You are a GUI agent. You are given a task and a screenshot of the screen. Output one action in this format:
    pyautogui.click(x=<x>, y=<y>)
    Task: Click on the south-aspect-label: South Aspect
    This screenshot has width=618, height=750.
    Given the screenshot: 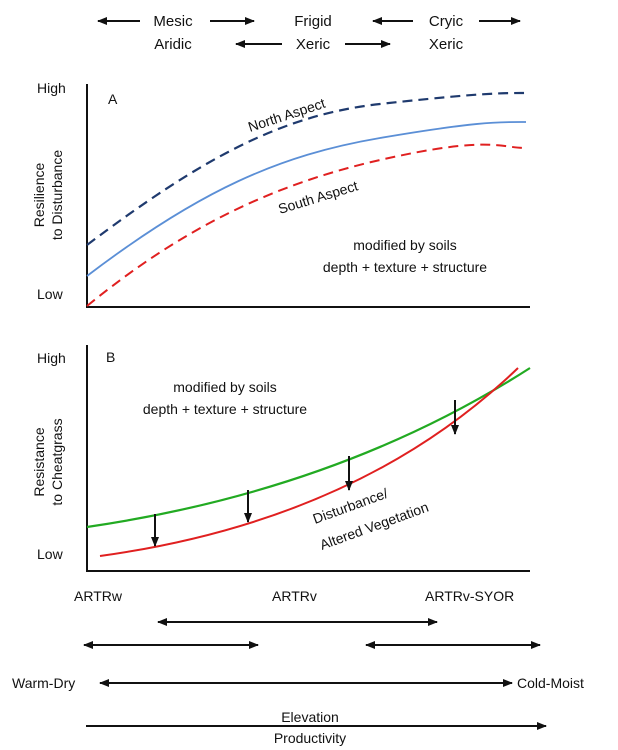 What is the action you would take?
    pyautogui.click(x=318, y=196)
    